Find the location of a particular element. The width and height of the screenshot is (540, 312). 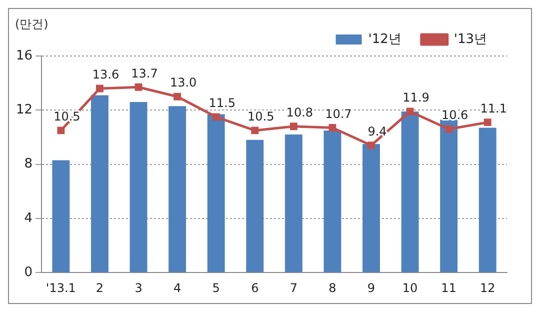

y-tick-label: 0 is located at coordinates (28, 272).